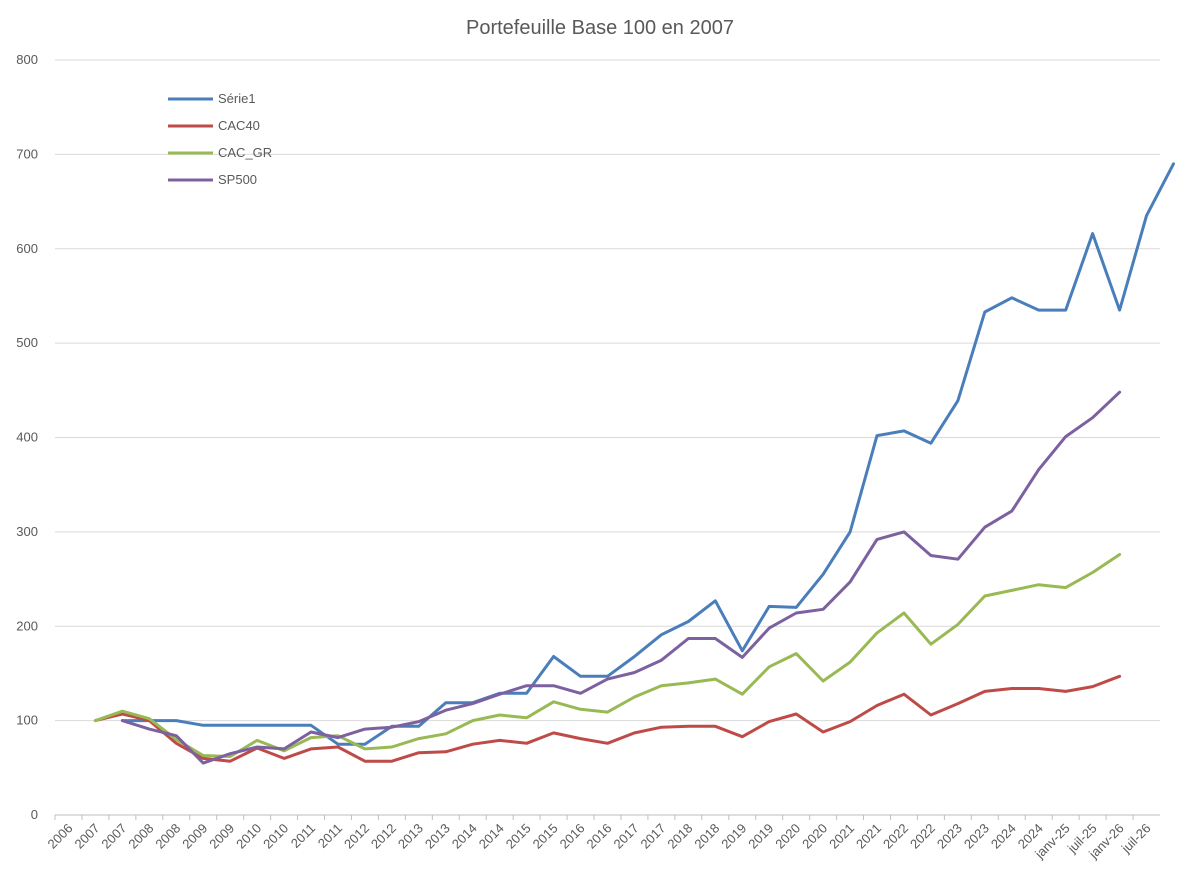  Describe the element at coordinates (220, 139) in the screenshot. I see `legend: Série1 CAC40 CAC_GR SP500` at that location.